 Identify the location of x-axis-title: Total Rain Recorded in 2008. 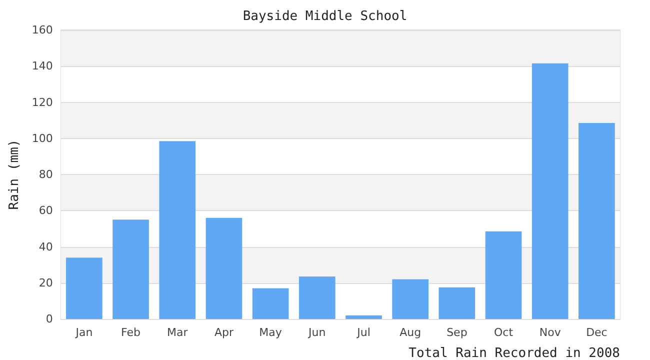
(514, 353).